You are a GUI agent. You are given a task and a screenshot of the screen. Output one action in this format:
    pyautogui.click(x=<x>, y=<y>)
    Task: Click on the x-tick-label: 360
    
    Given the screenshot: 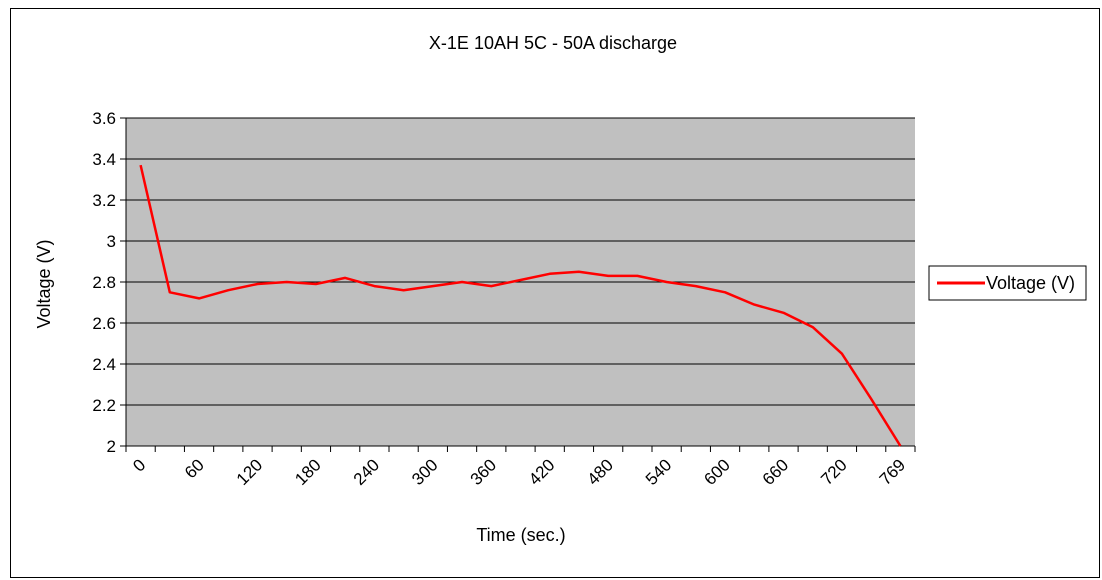 What is the action you would take?
    pyautogui.click(x=483, y=471)
    